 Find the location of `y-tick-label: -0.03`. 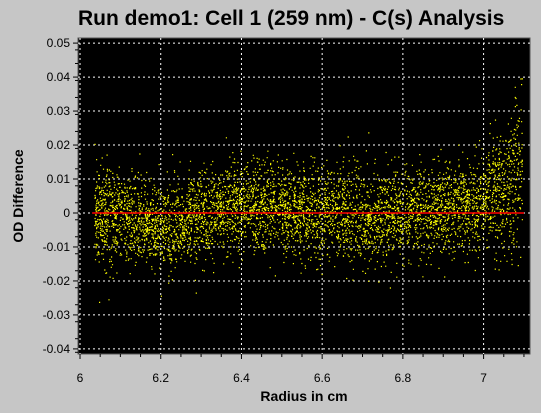

y-tick-label: -0.03 is located at coordinates (57, 315).